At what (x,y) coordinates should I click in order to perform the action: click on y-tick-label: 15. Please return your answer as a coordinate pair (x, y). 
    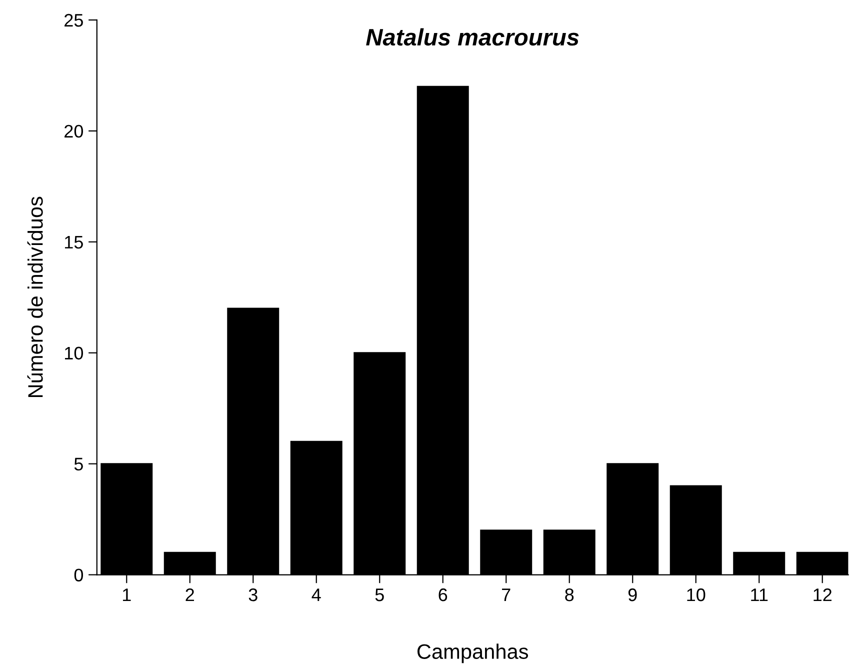
    Looking at the image, I should click on (74, 242).